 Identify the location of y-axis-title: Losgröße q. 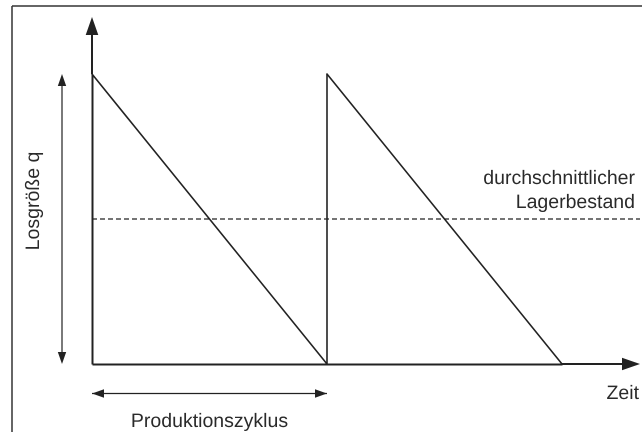
(33, 201).